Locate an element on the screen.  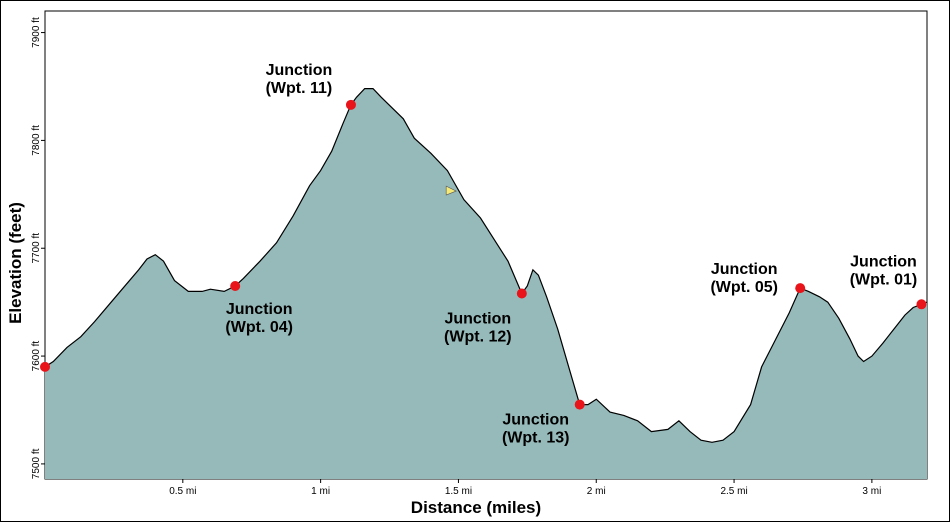
x-tick-label: 2 mi is located at coordinates (596, 491).